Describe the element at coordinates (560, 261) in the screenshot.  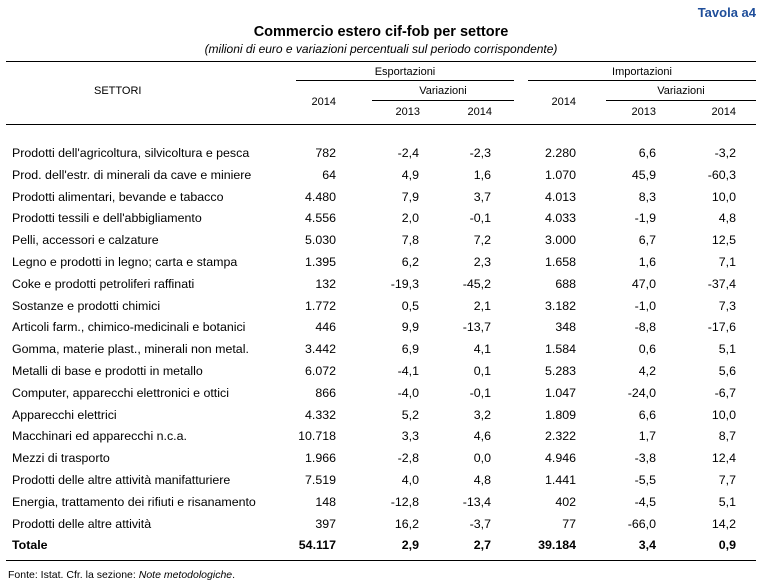
I see `cell-imp: 1.658` at that location.